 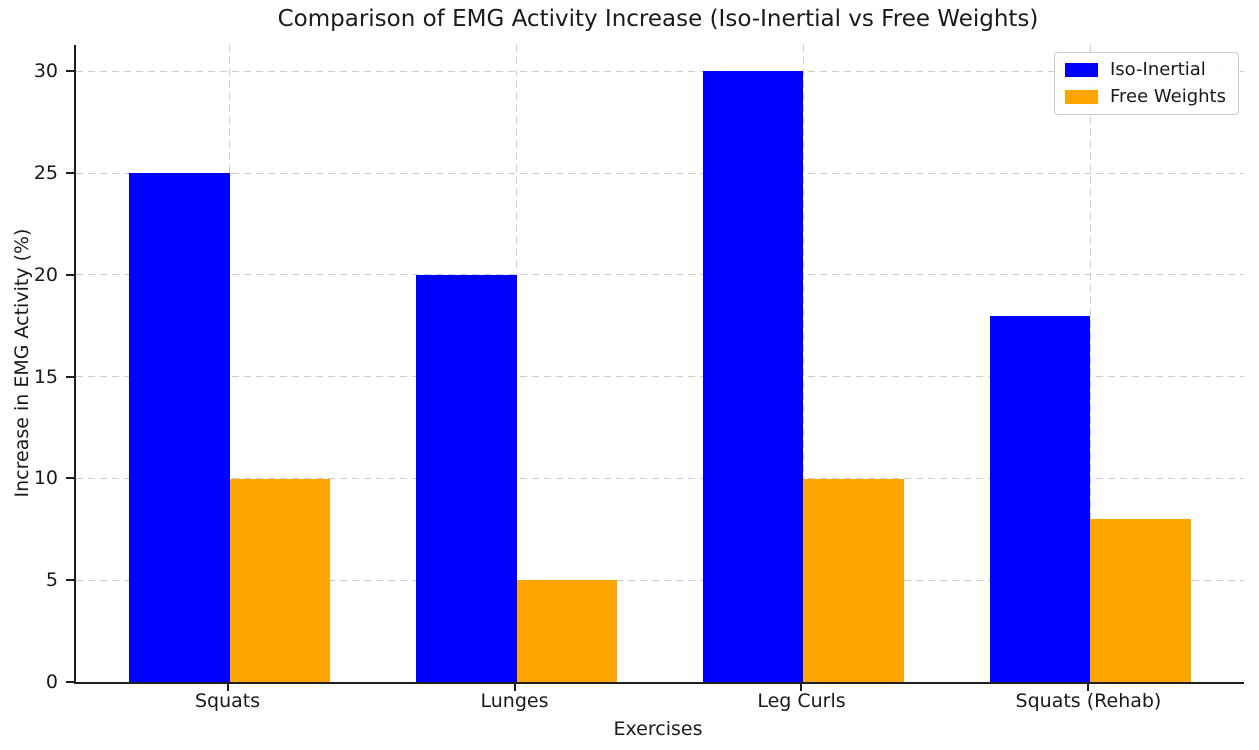 I want to click on bar-free-weights-leg-curls, so click(x=853, y=580).